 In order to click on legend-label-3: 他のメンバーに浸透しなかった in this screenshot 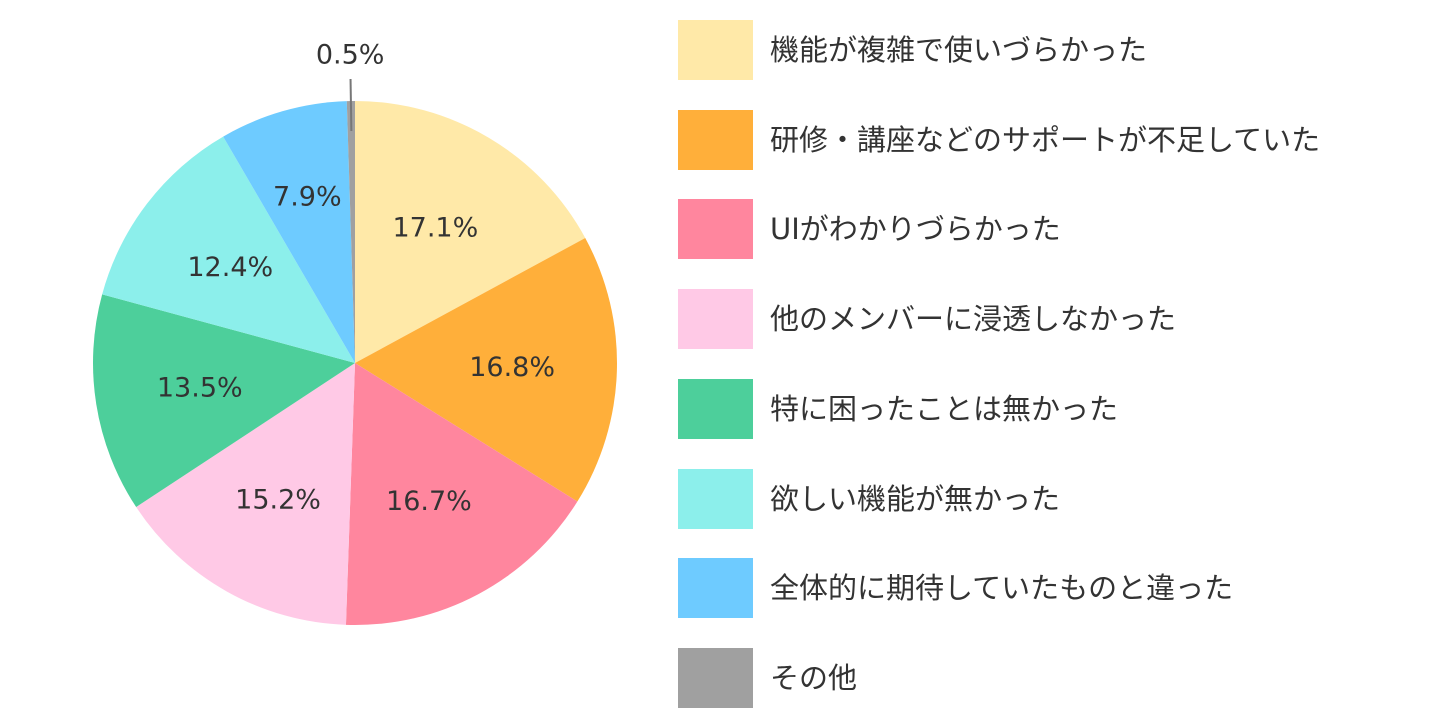, I will do `click(973, 319)`.